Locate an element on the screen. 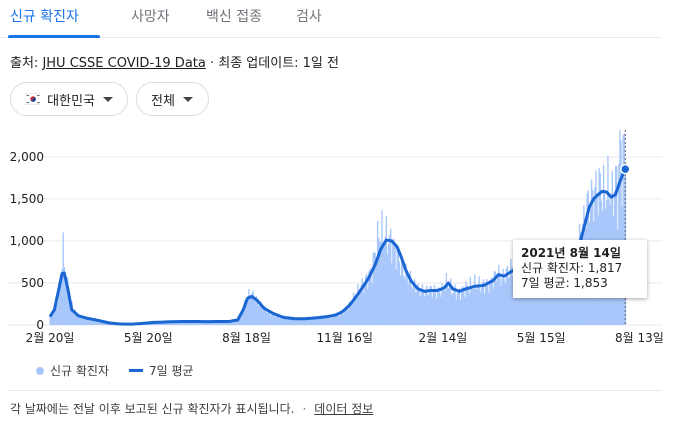 This screenshot has height=428, width=684. country-filter-chip: 대한민국 is located at coordinates (69, 99).